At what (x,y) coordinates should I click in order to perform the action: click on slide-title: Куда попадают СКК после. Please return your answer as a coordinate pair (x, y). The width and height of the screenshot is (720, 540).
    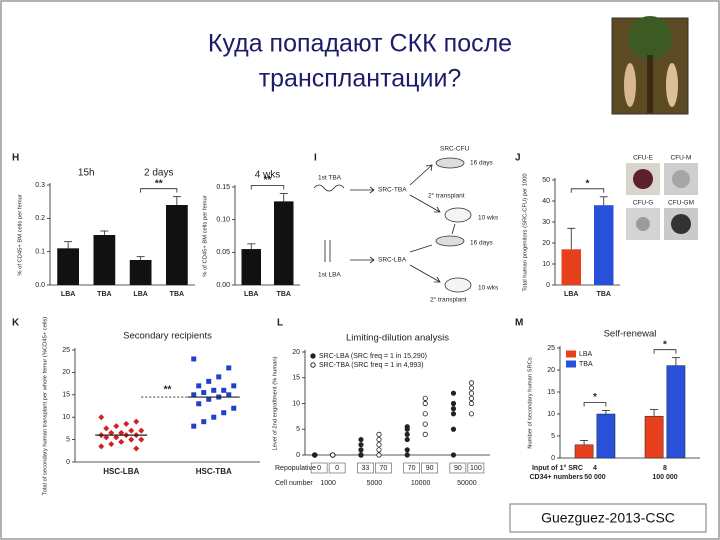
    Looking at the image, I should click on (360, 44).